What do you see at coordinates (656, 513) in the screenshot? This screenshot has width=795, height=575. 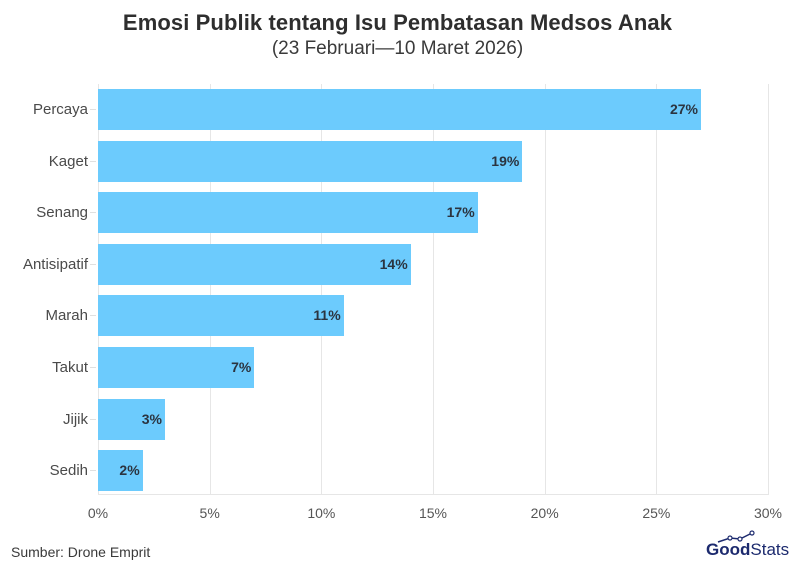 I see `x-tick-label: 25%` at bounding box center [656, 513].